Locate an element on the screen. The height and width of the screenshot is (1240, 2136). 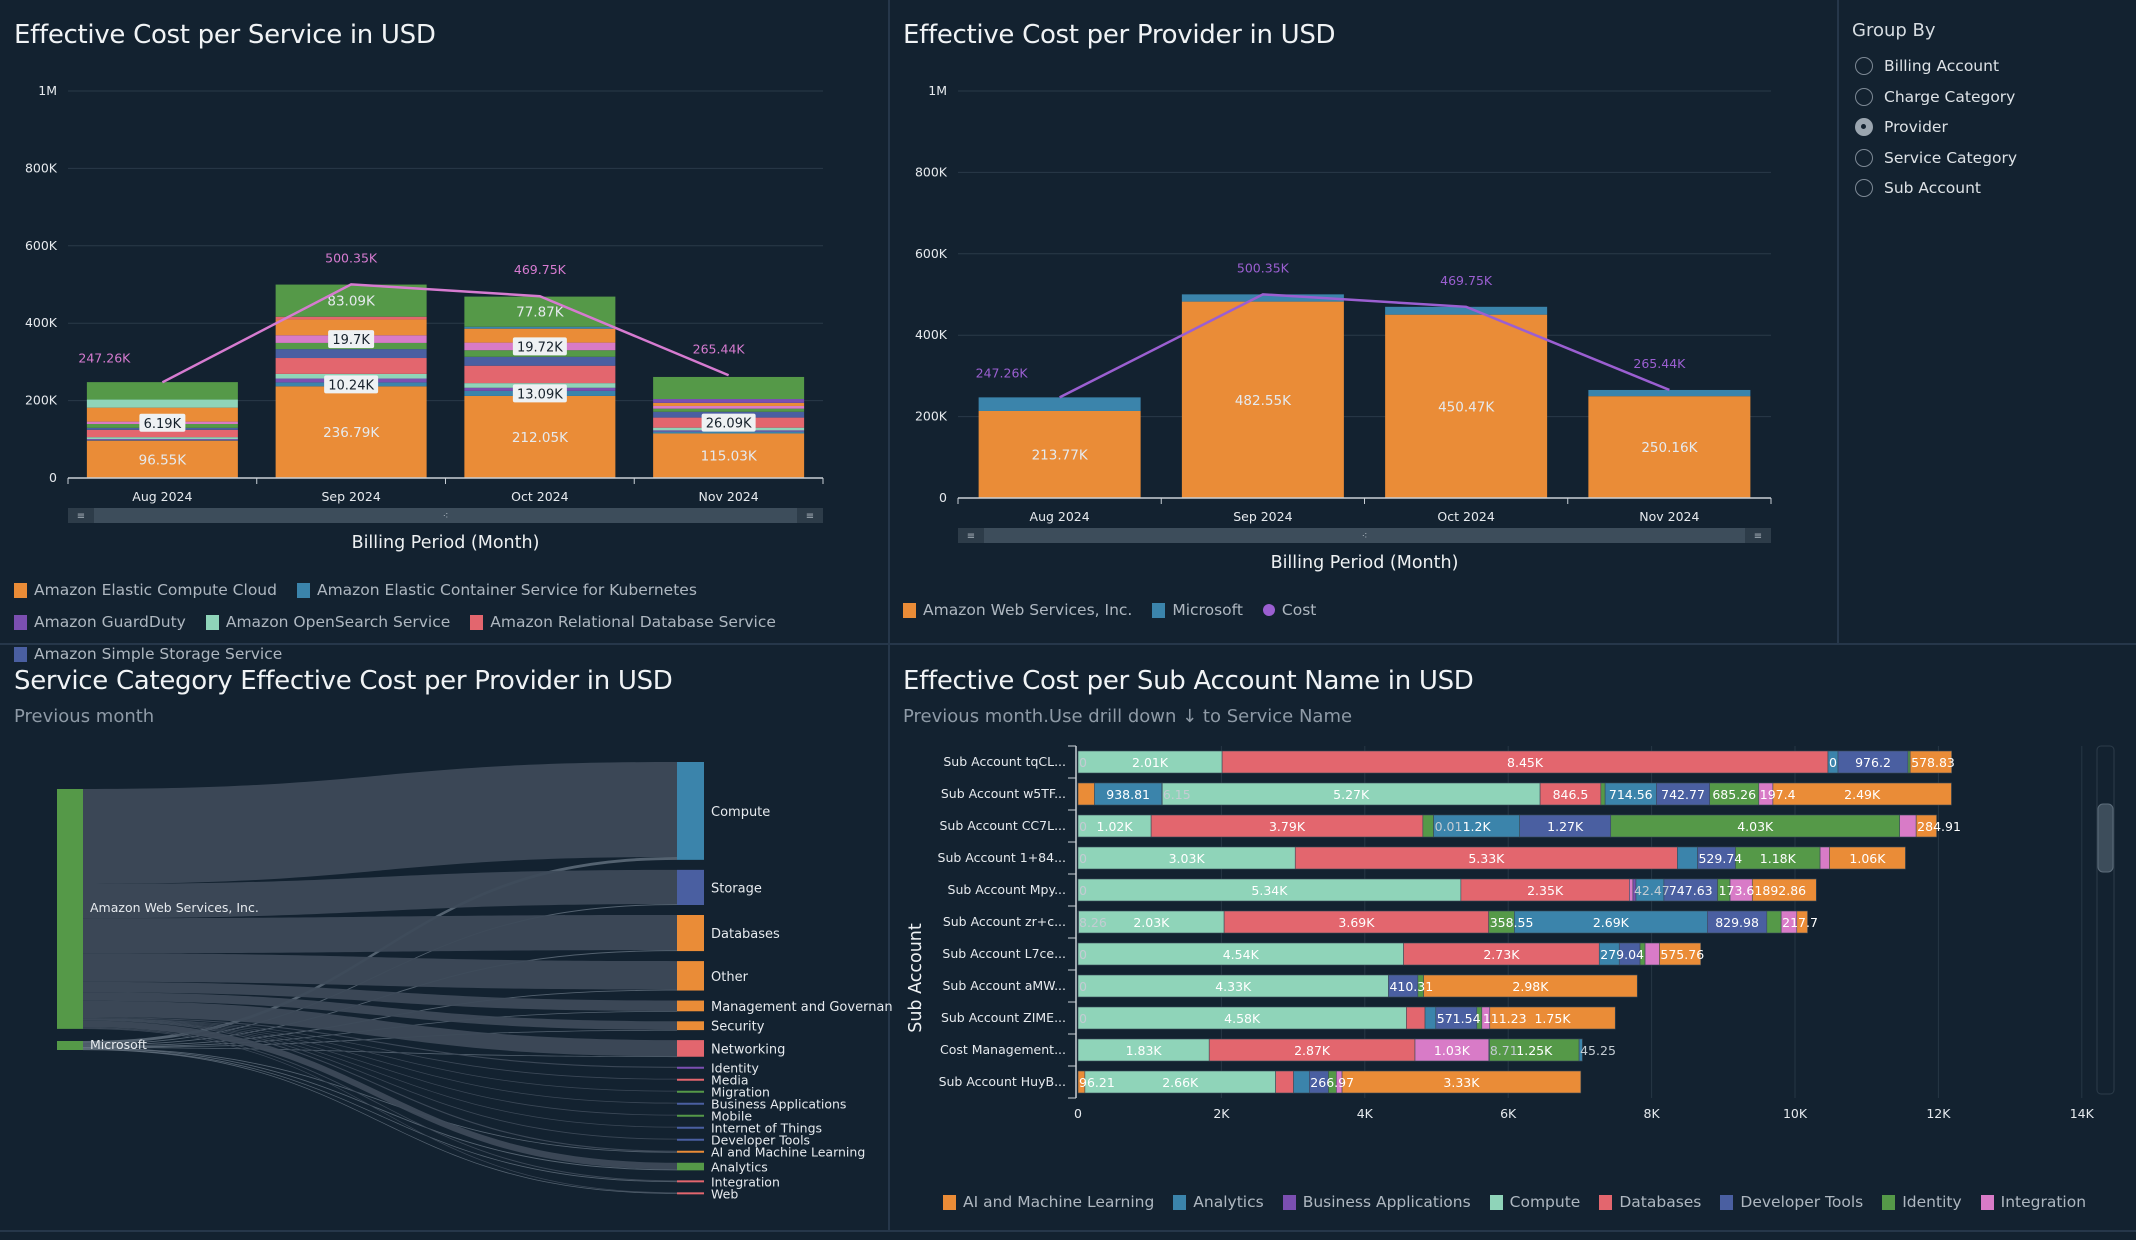
legend-item: Integration is located at coordinates (2033, 1202).